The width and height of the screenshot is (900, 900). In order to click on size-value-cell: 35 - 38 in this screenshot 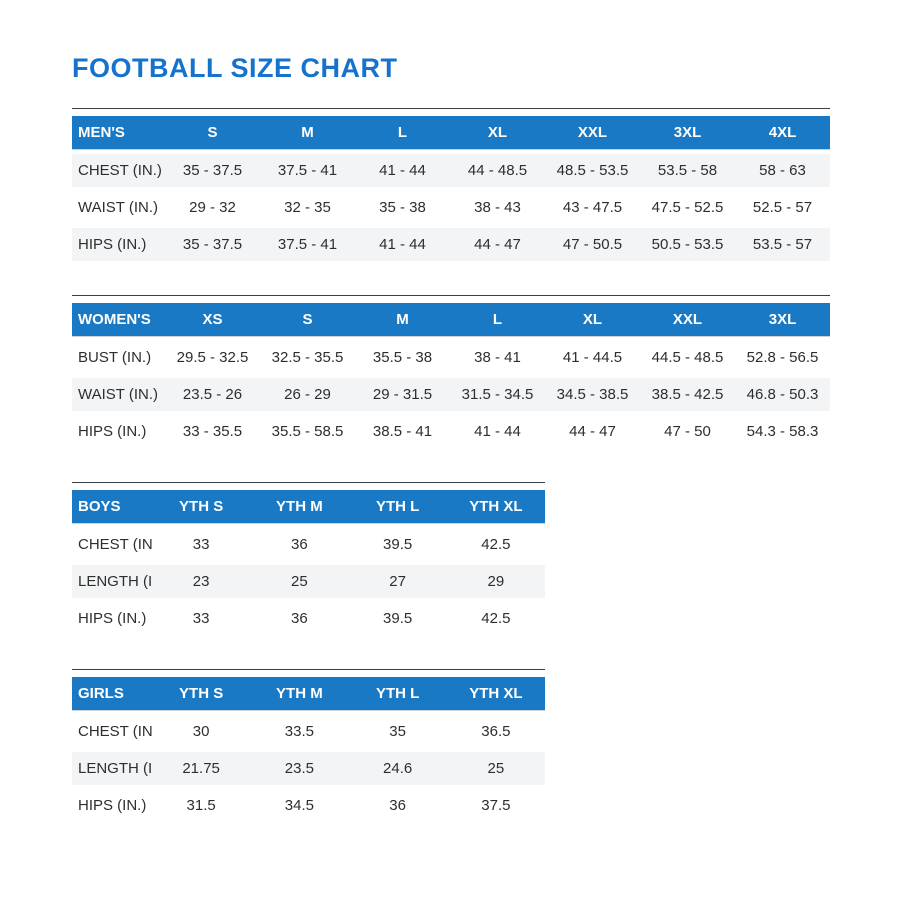, I will do `click(402, 207)`.